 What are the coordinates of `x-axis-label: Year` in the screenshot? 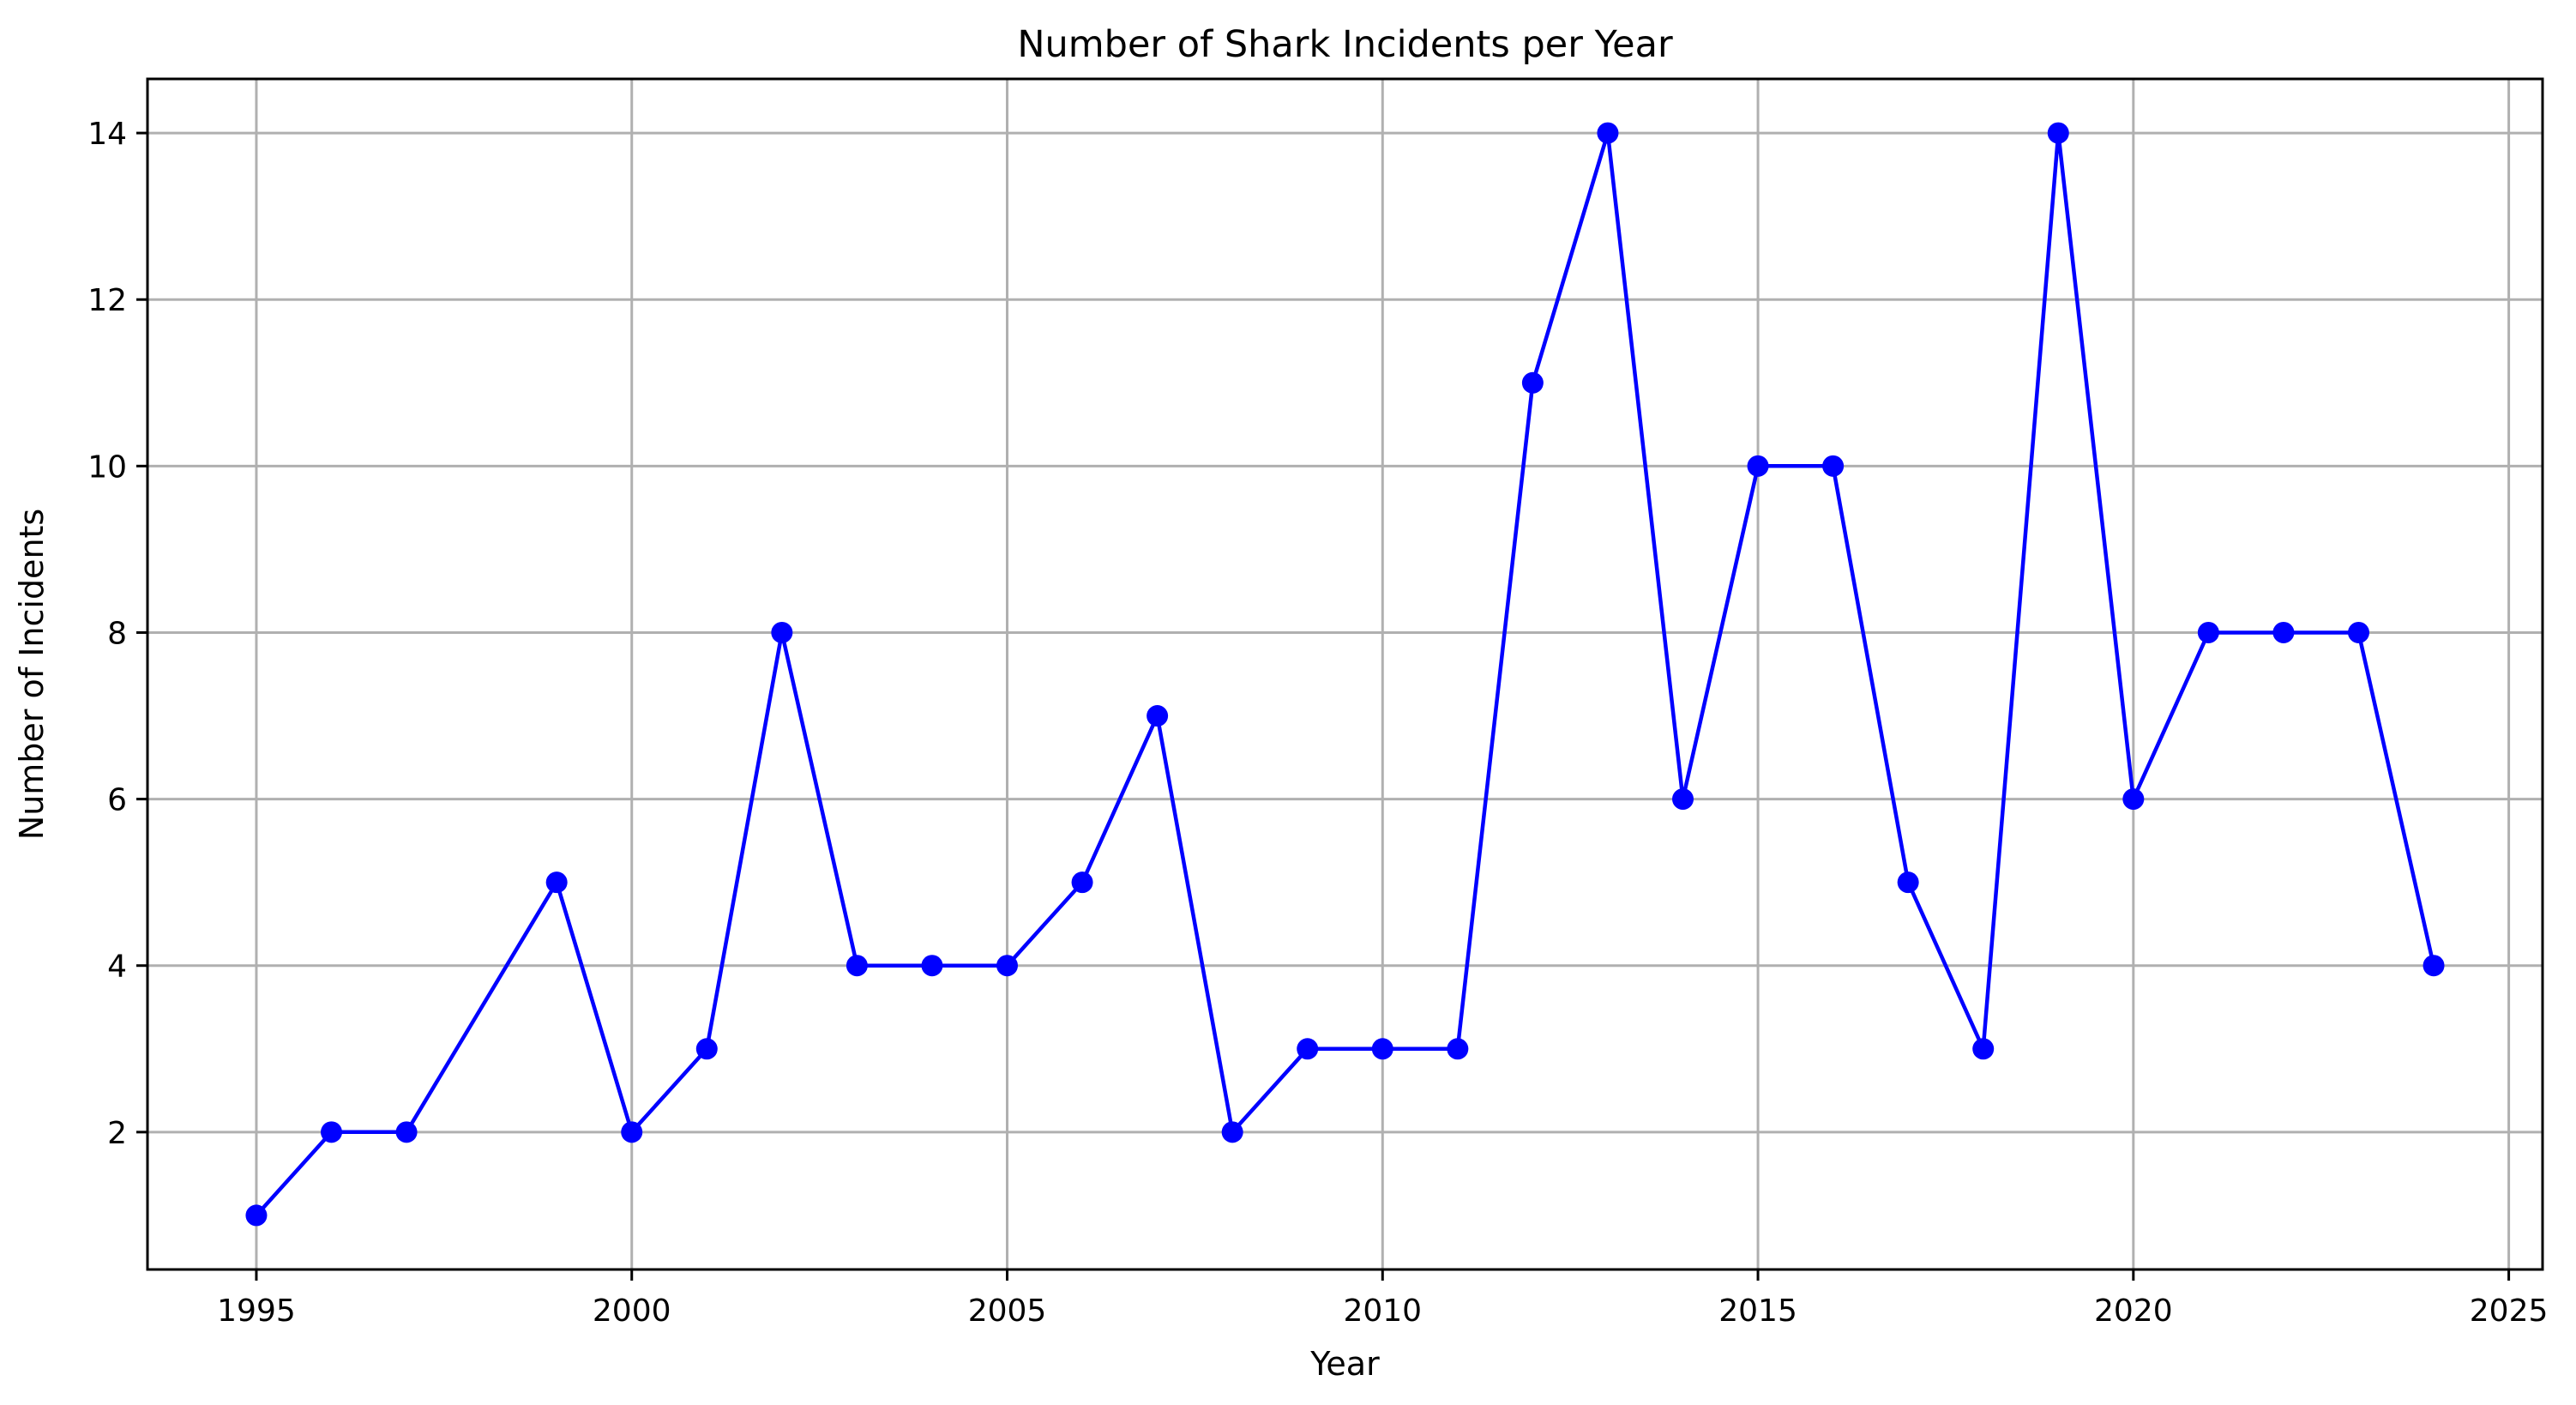 It's located at (1344, 1364).